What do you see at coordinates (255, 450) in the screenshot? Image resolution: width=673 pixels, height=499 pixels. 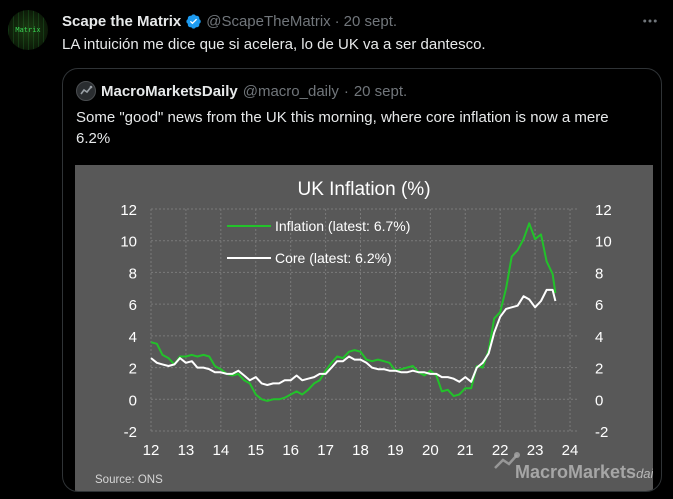 I see `x-tick-label: 15` at bounding box center [255, 450].